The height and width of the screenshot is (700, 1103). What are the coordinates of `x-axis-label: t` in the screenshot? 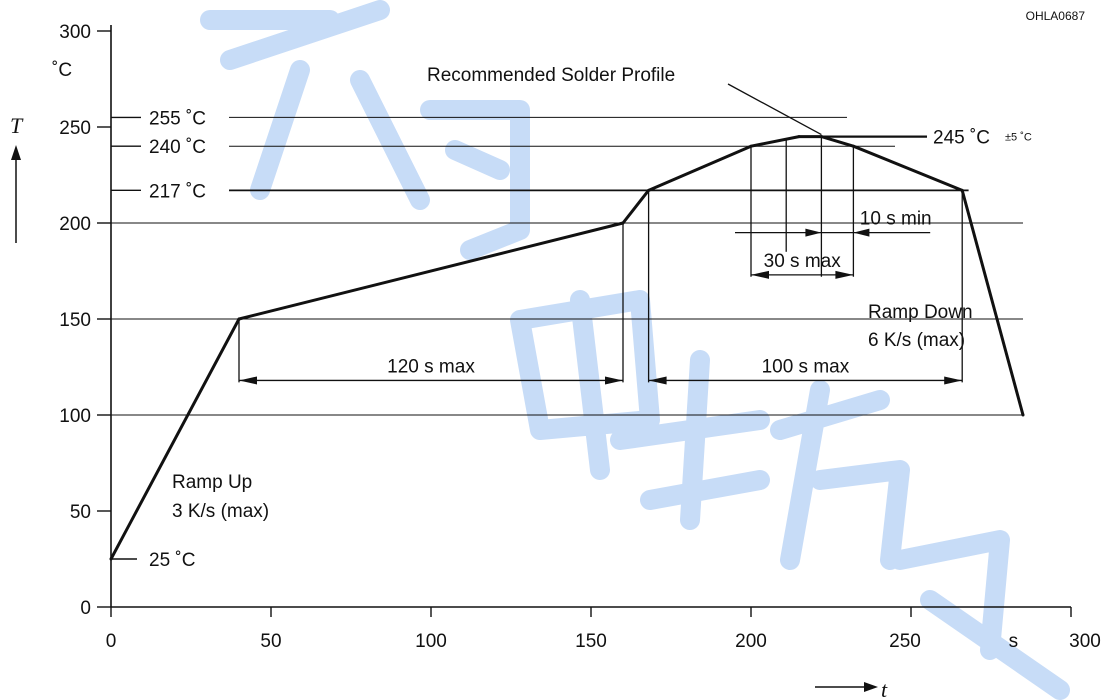 It's located at (884, 688).